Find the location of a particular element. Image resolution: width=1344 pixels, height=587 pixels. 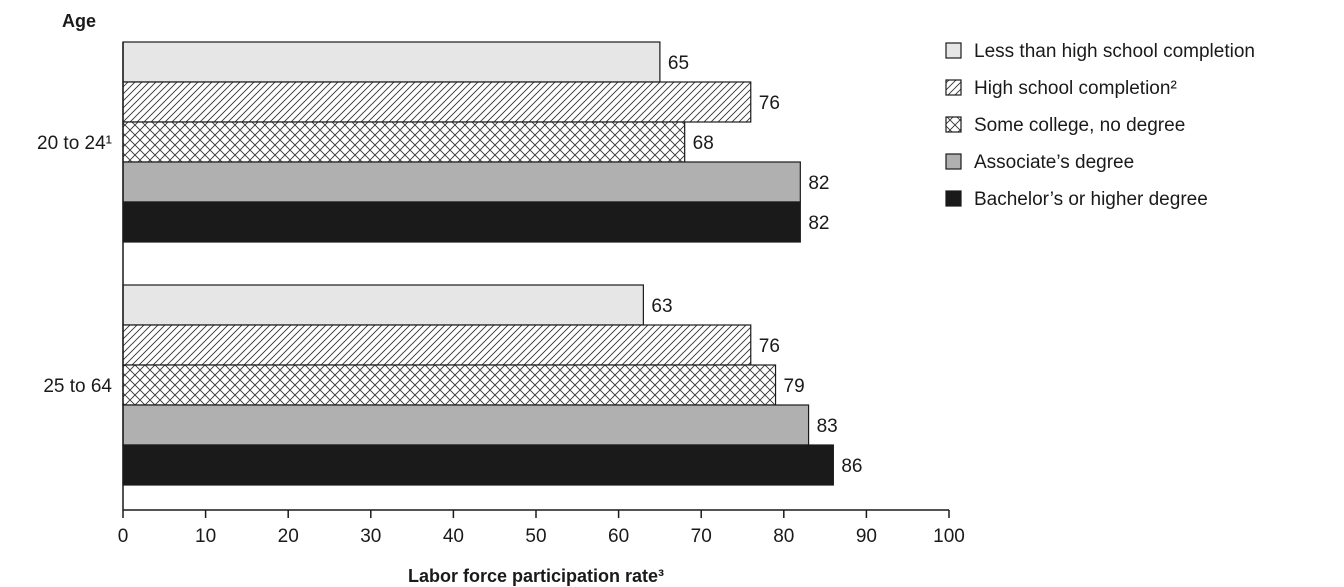

x-tick-label: 10 is located at coordinates (205, 536).